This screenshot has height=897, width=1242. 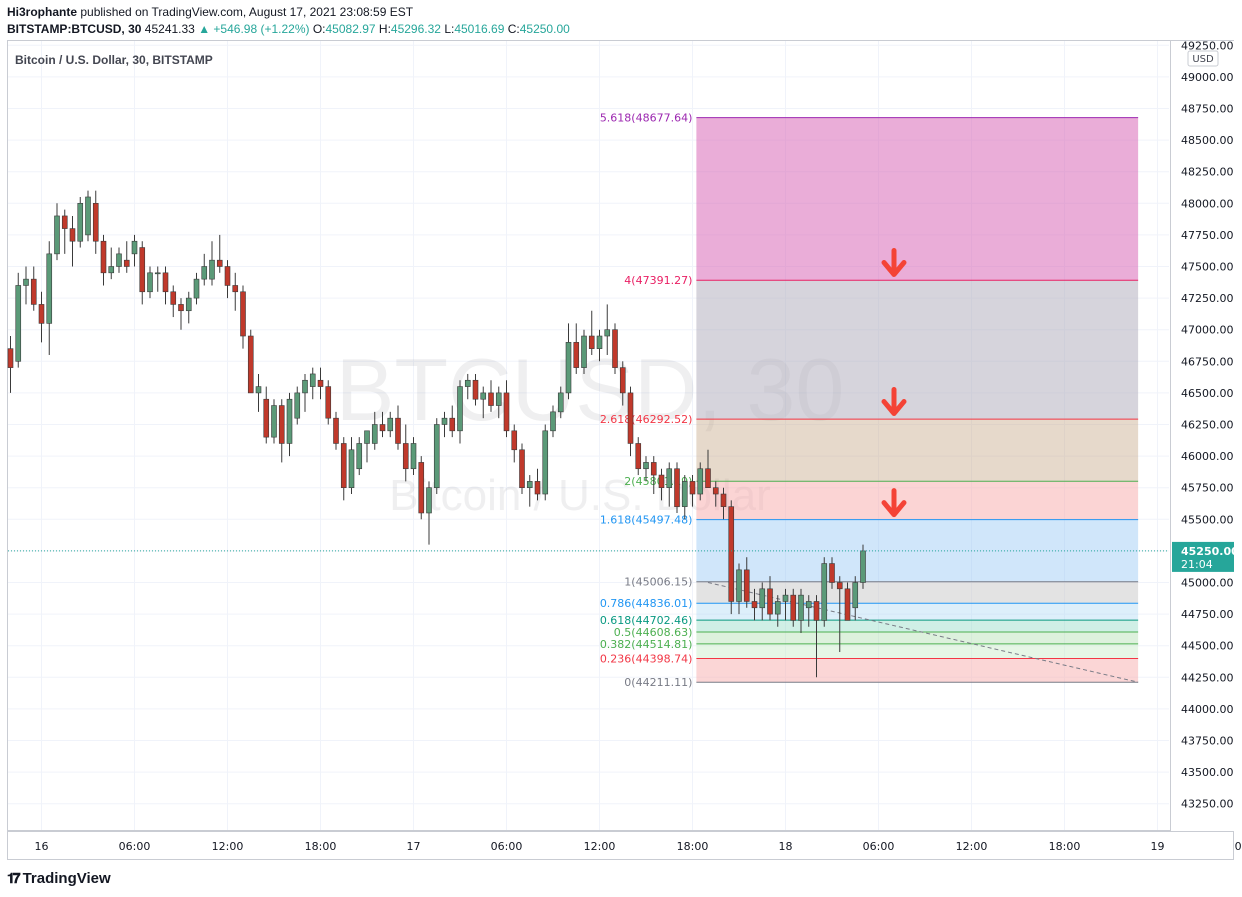 What do you see at coordinates (1203, 556) in the screenshot?
I see `last-price-badge` at bounding box center [1203, 556].